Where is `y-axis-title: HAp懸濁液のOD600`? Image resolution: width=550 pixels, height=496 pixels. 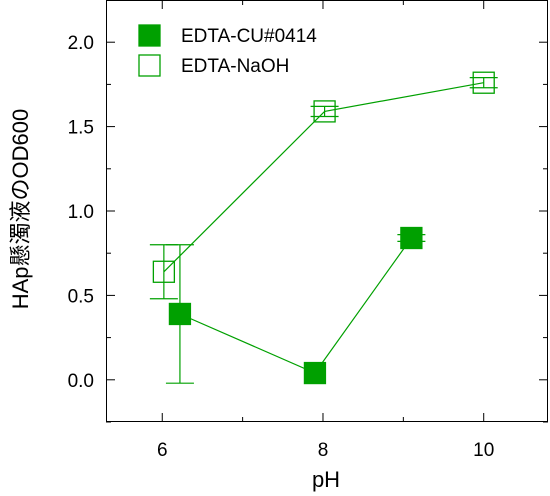
y-axis-title: HAp懸濁液のOD600 is located at coordinates (20, 209).